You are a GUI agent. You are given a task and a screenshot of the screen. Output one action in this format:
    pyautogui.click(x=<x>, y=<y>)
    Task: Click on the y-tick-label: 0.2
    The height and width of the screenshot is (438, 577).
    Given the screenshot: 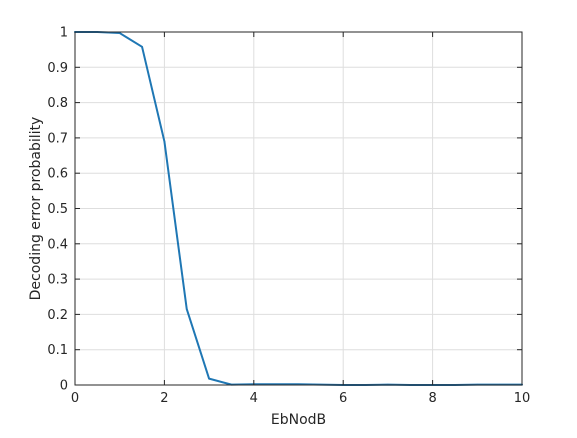 What is the action you would take?
    pyautogui.click(x=57, y=315)
    